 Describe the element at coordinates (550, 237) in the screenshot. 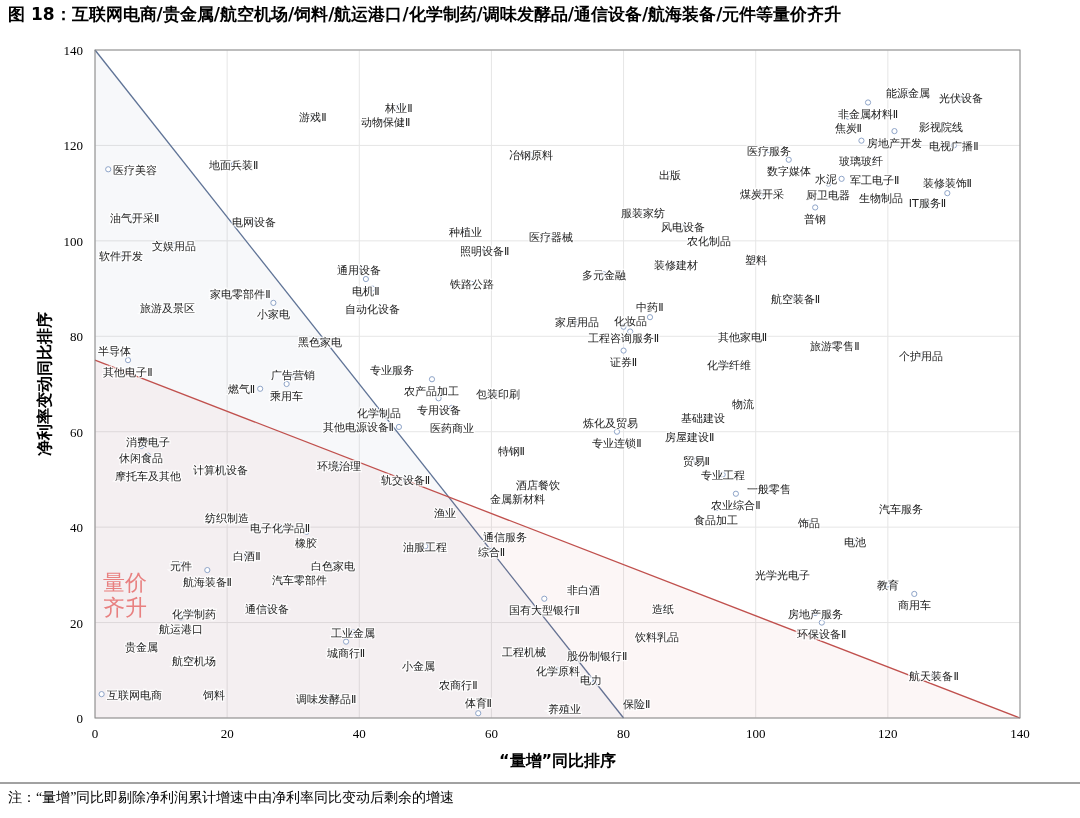

I see `data-label: 医疗器械` at that location.